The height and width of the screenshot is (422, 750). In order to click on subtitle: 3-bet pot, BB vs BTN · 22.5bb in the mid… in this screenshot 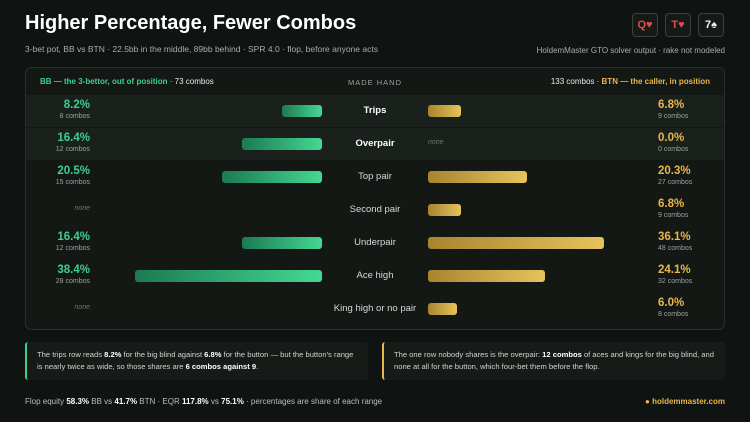, I will do `click(201, 49)`.